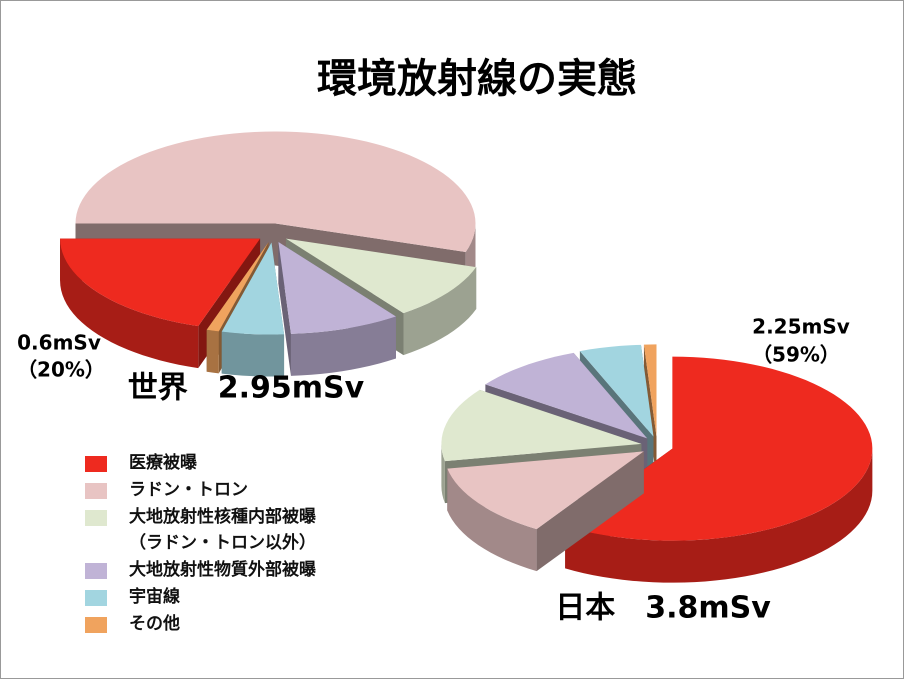 This screenshot has width=904, height=679. I want to click on pie-label: 世界 2.95mSv, so click(246, 388).